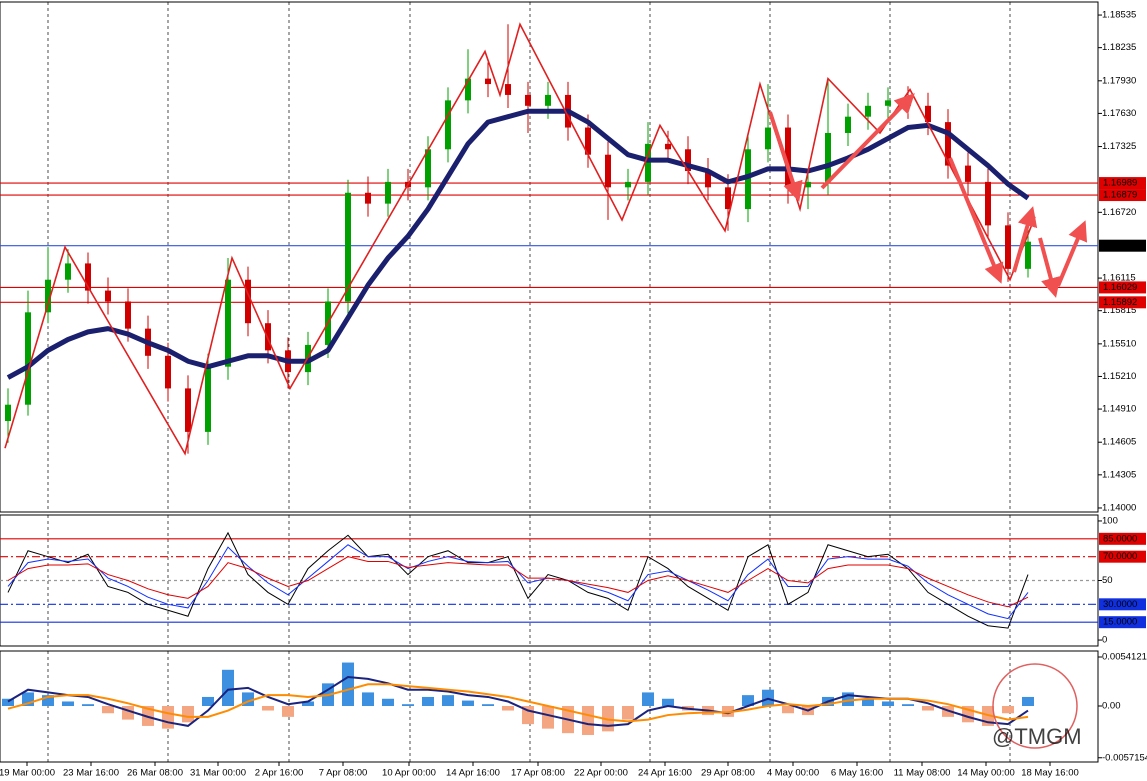 This screenshot has height=781, width=1147. What do you see at coordinates (1119, 310) in the screenshot?
I see `y-tick-label: 1.15815` at bounding box center [1119, 310].